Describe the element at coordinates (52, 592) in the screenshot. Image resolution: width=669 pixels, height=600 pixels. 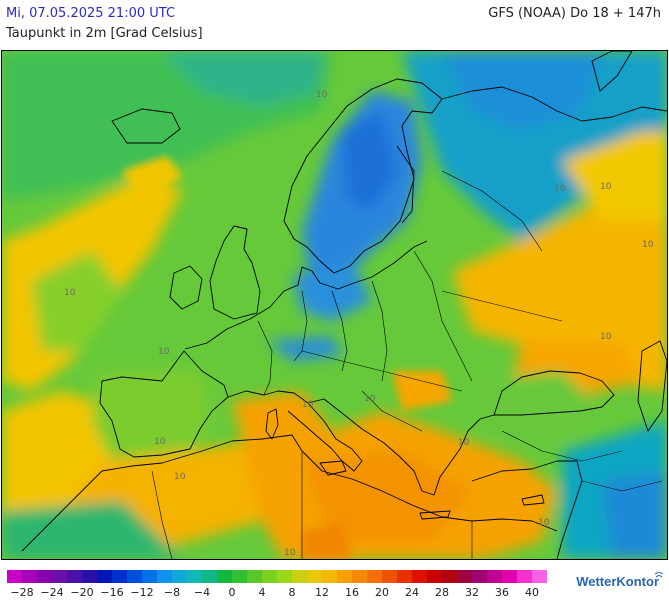
I see `color-scale-tick-label: −24` at that location.